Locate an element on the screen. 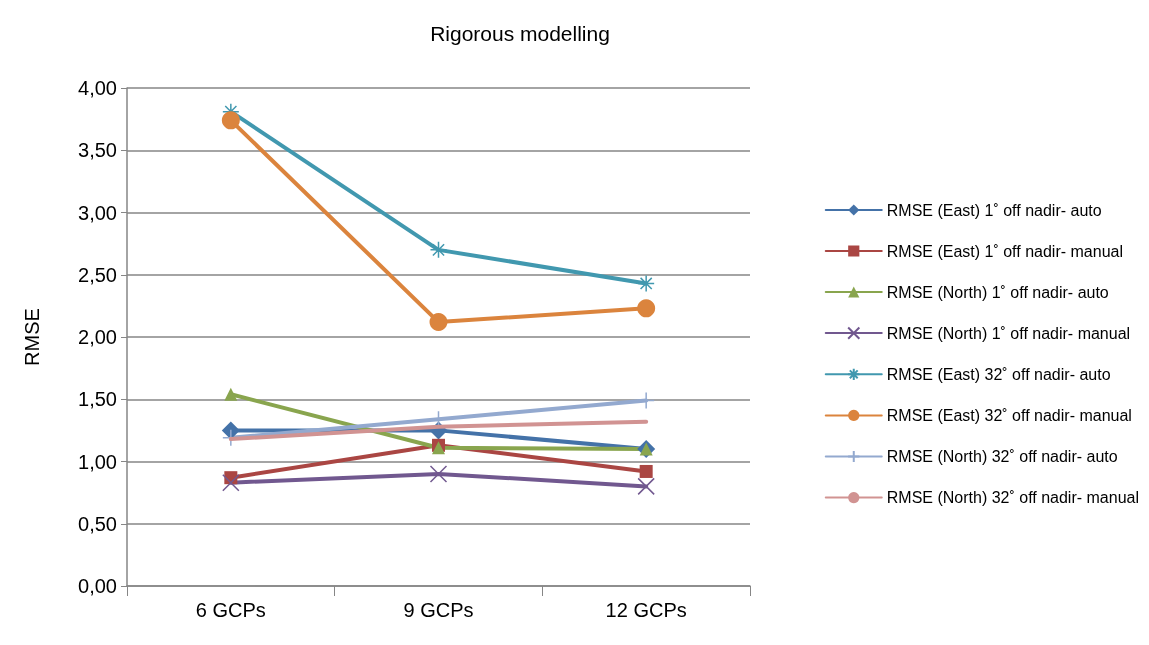 Image resolution: width=1149 pixels, height=645 pixels. y-tick-label: 3,50 is located at coordinates (97, 150).